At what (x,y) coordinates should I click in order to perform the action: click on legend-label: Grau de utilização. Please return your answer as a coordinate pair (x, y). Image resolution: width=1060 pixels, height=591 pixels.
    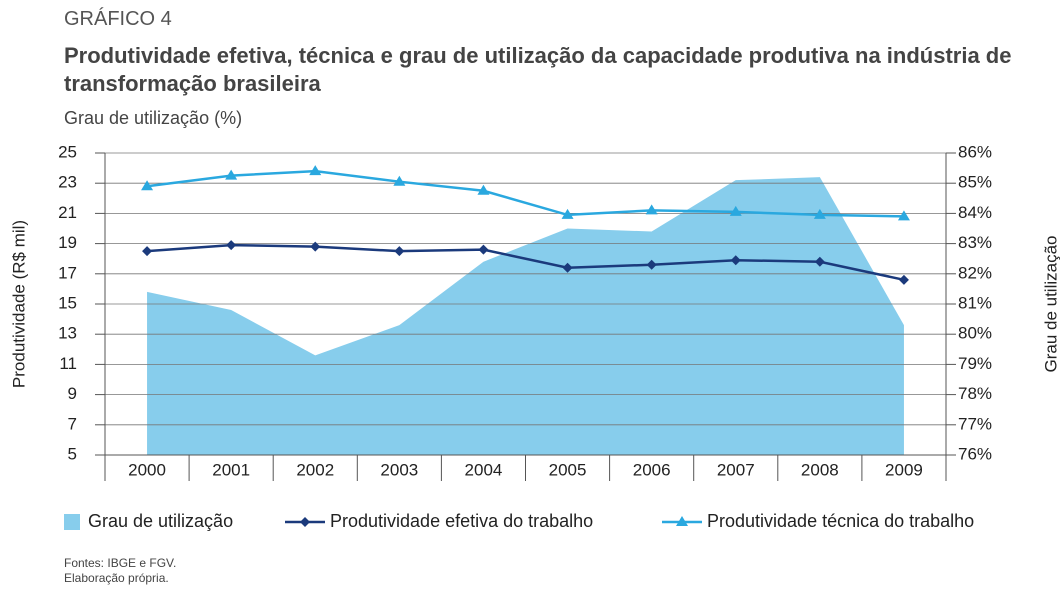
    Looking at the image, I should click on (160, 521).